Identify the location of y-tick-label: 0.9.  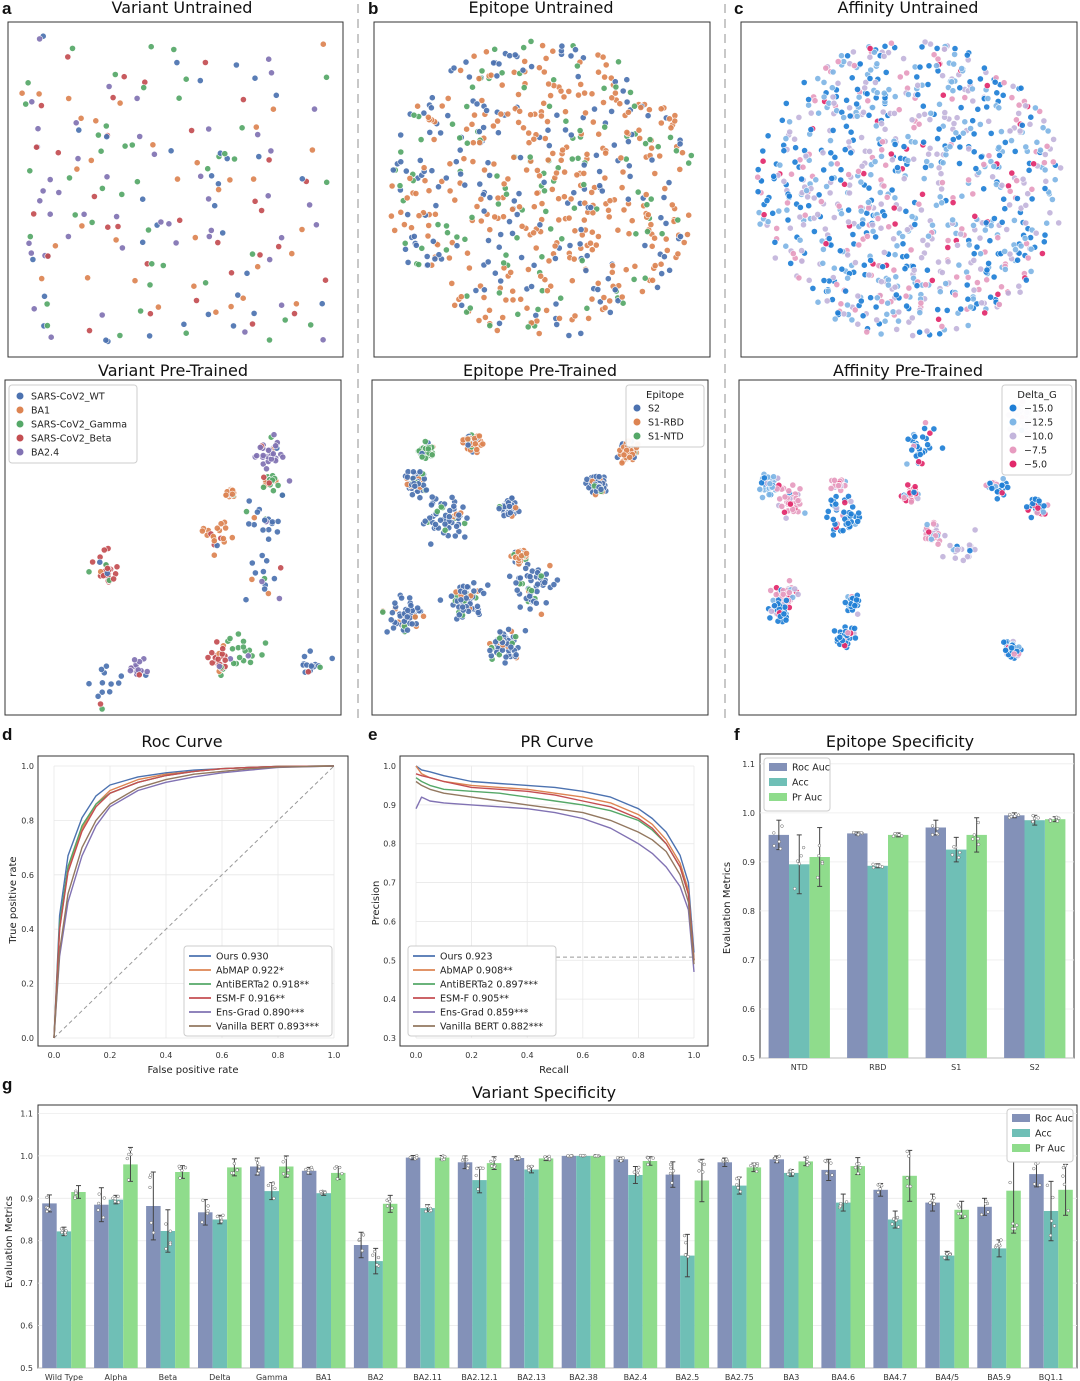
(389, 805).